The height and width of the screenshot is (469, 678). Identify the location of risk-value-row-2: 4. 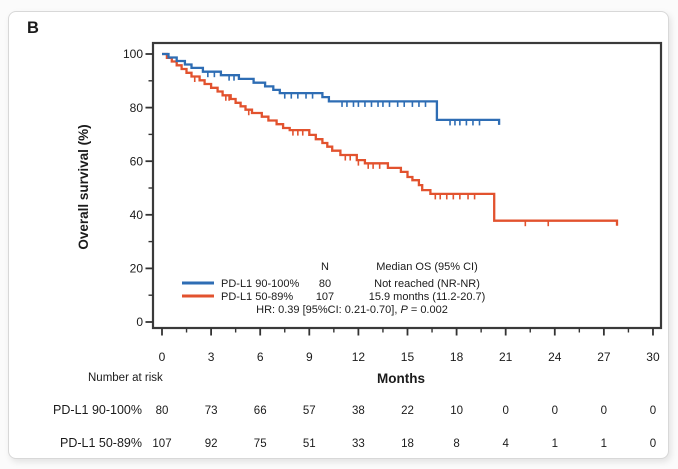
(505, 444).